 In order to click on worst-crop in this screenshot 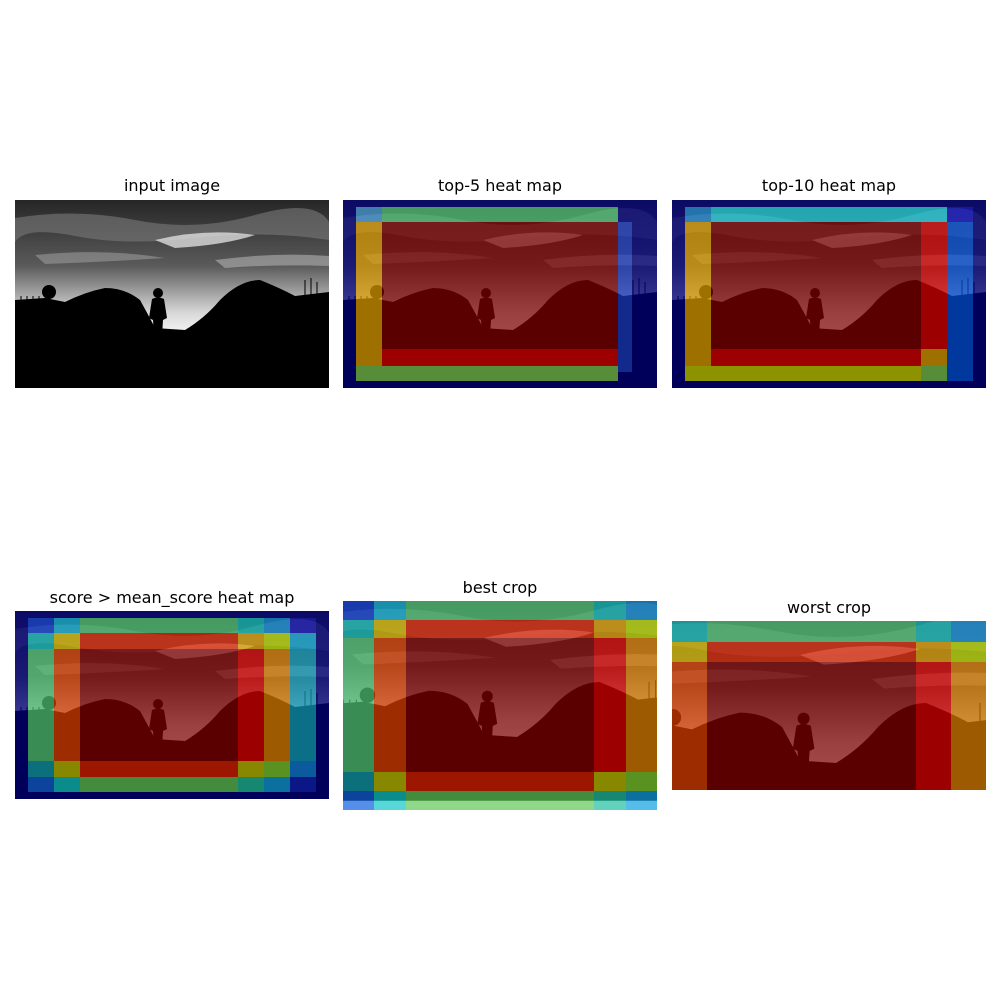, I will do `click(829, 705)`.